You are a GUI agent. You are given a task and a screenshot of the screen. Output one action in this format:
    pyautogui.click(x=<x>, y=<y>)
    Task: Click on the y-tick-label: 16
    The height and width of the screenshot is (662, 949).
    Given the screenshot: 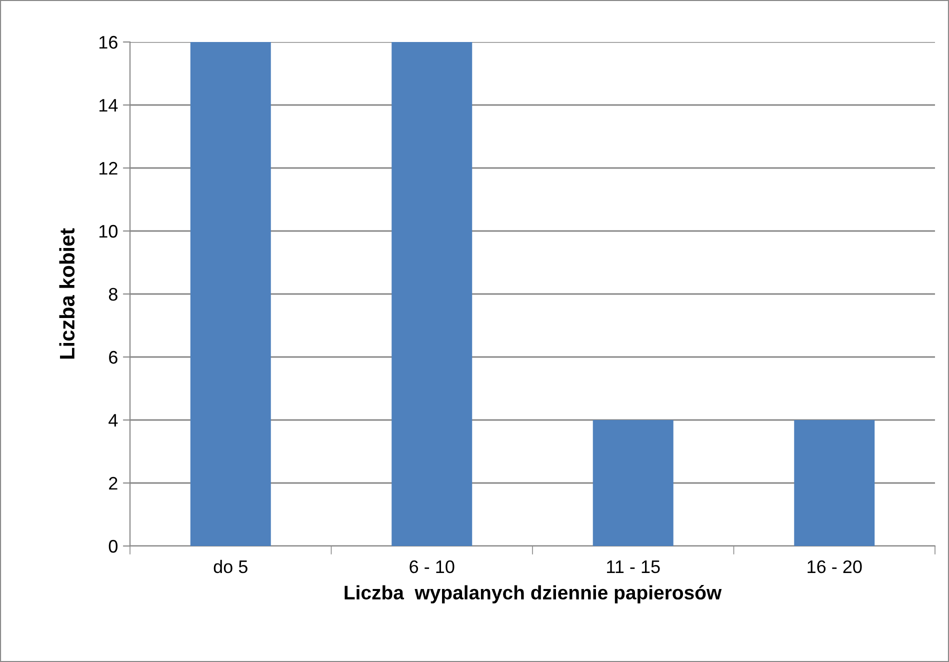 What is the action you would take?
    pyautogui.click(x=108, y=42)
    